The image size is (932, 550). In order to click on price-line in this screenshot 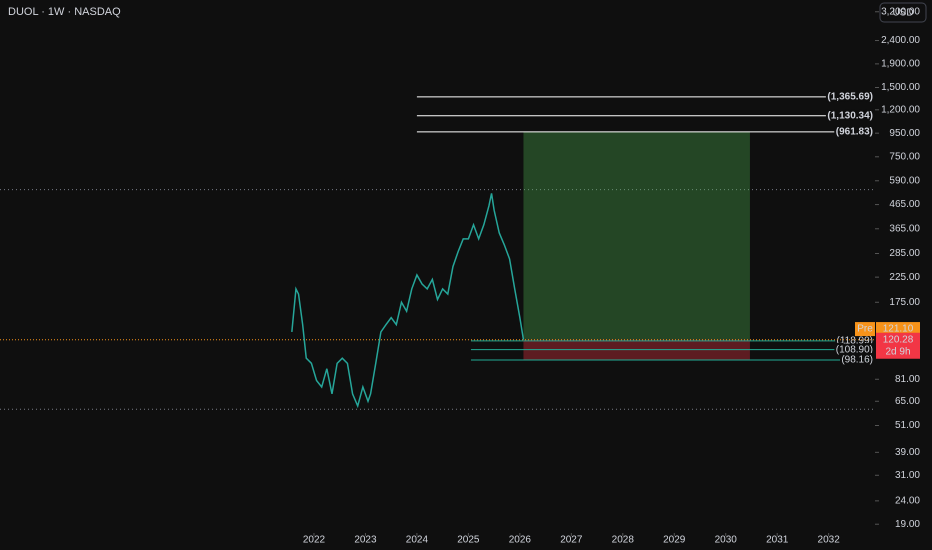, I will do `click(408, 301)`.